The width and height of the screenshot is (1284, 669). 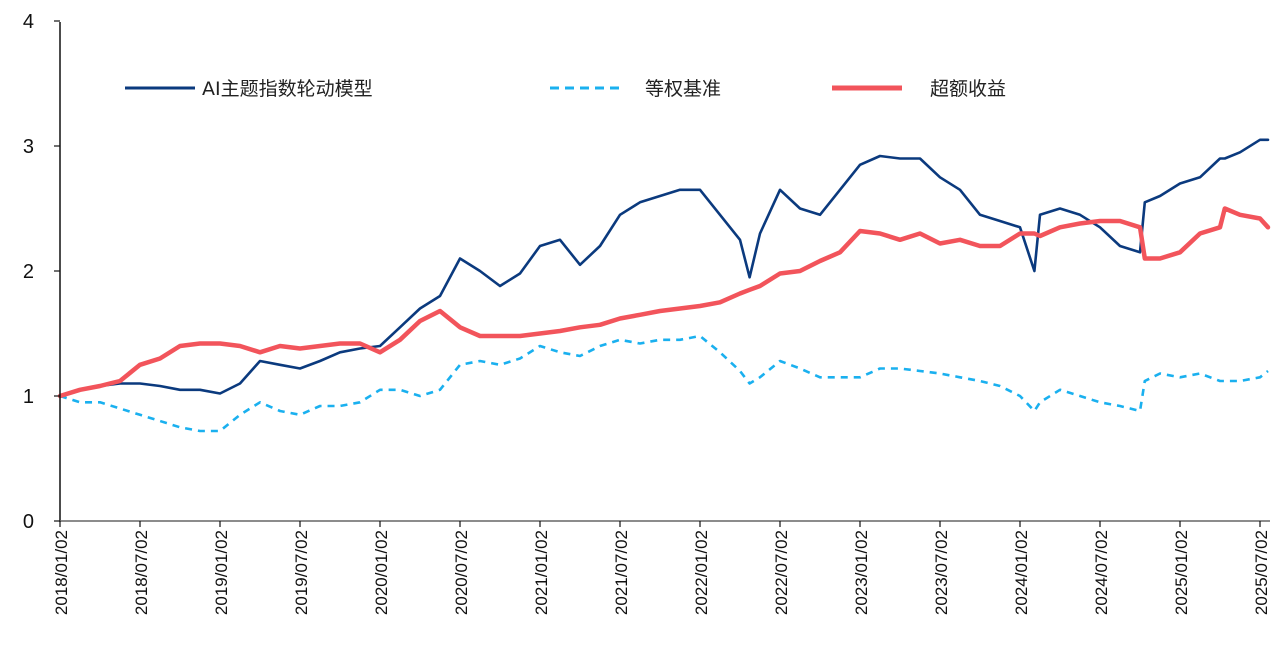 I want to click on x-tick-label: 2020/07/02, so click(x=461, y=572).